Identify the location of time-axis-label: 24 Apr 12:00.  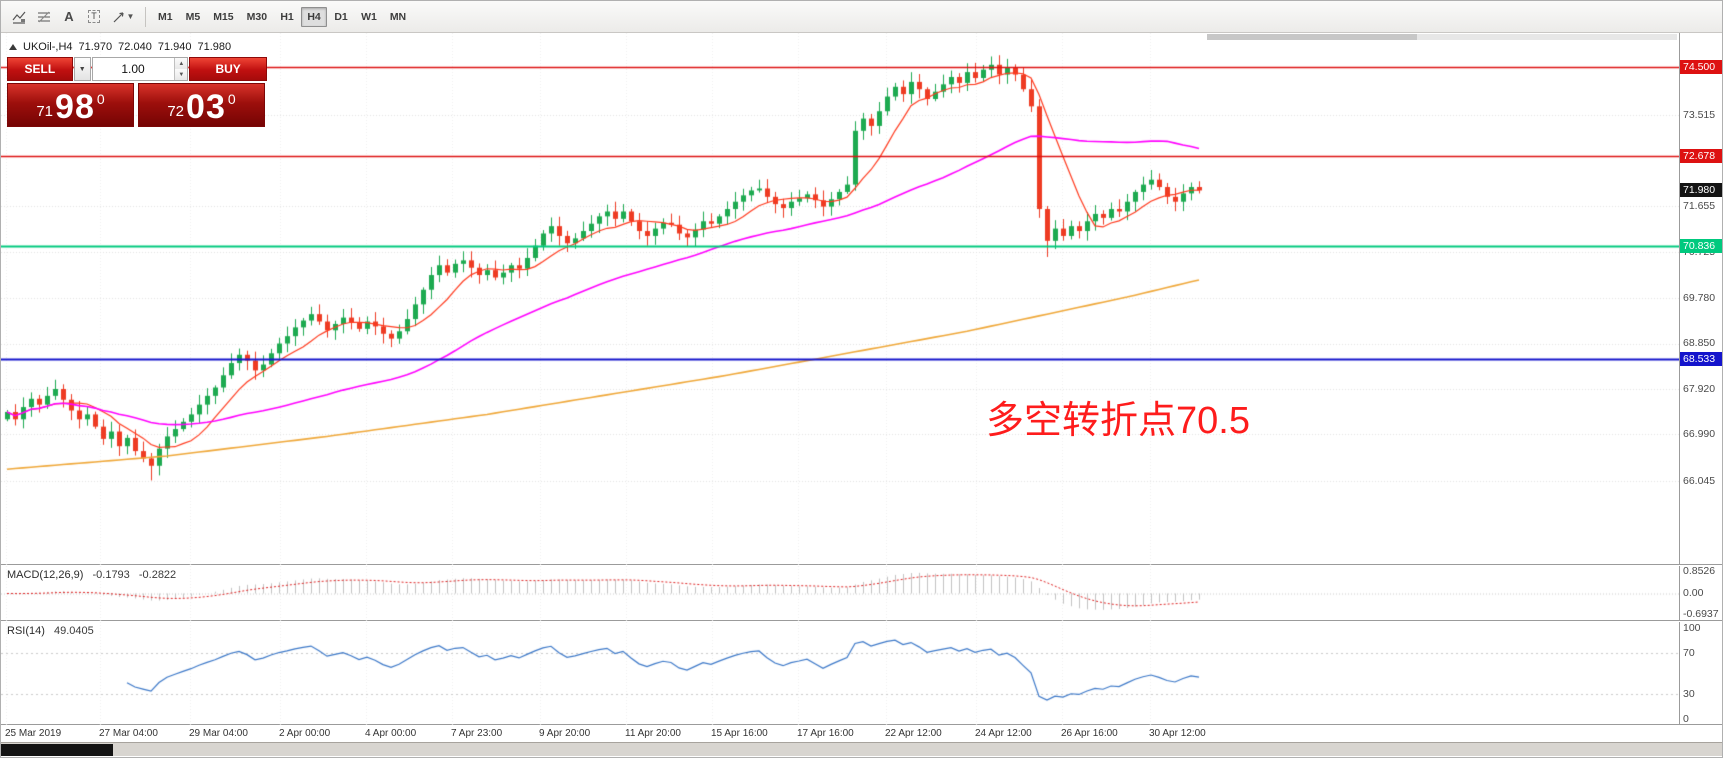
(1003, 733).